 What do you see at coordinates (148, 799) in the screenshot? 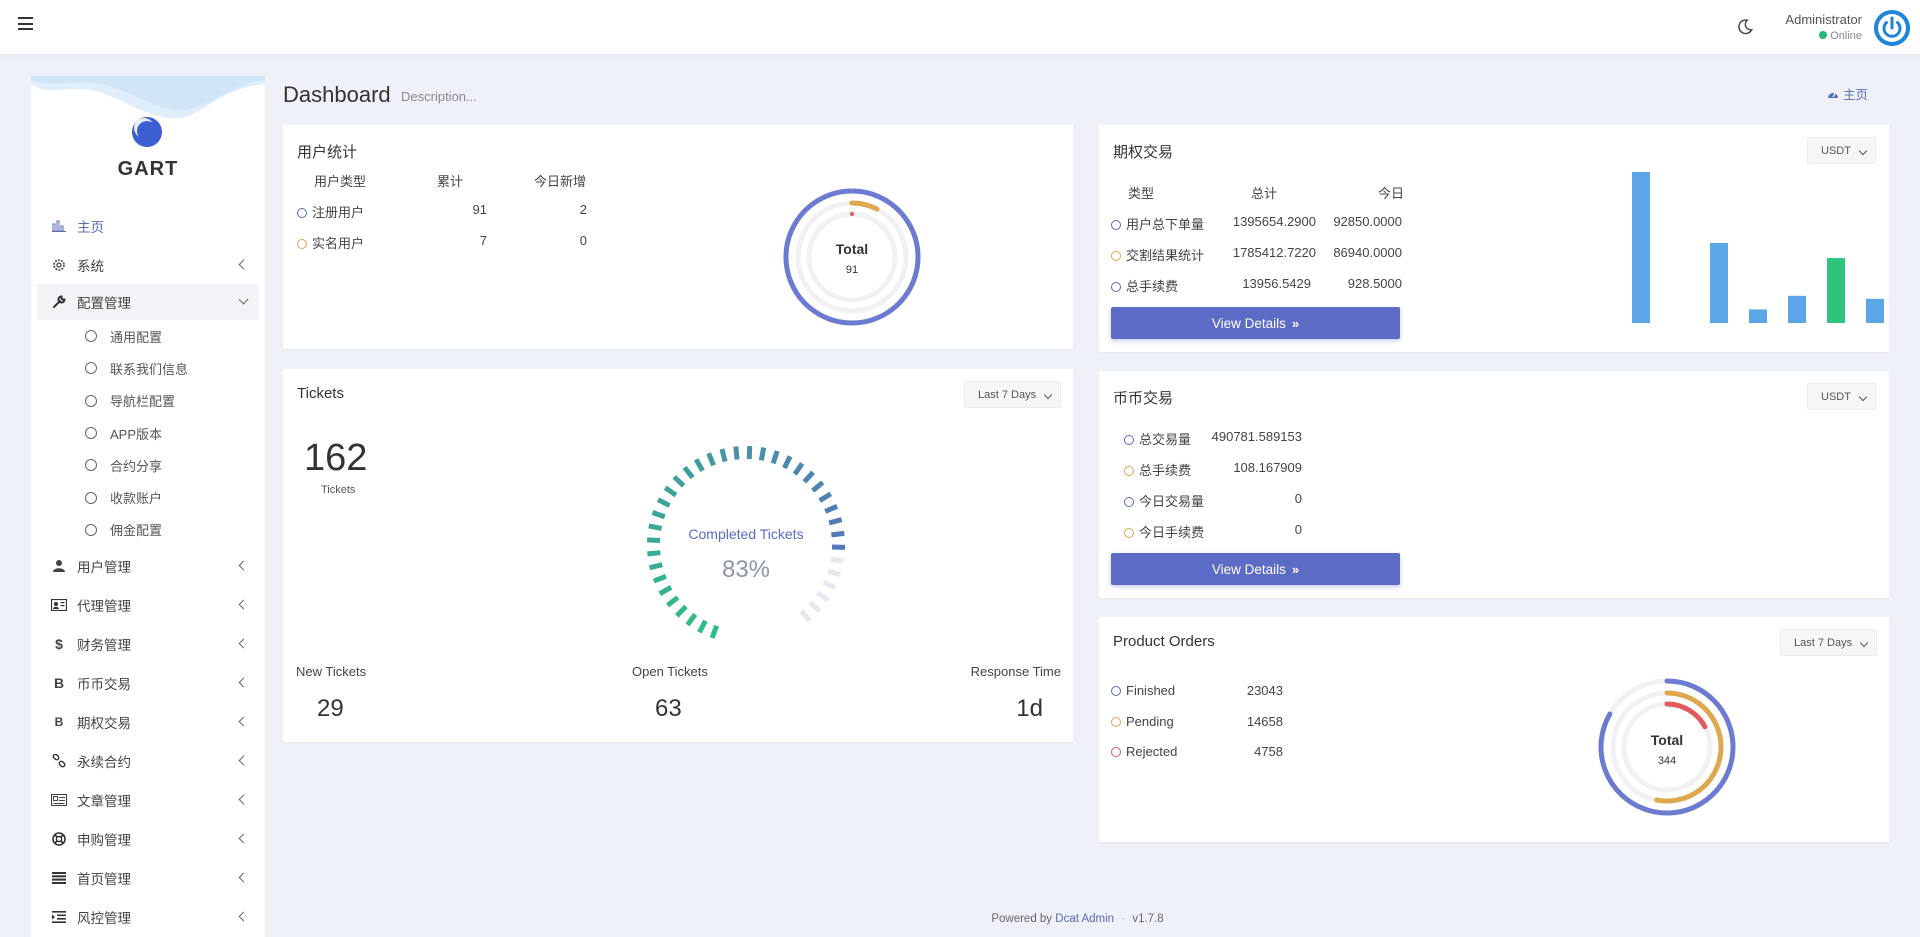
I see `sidebar-item-articles: 文章管理` at bounding box center [148, 799].